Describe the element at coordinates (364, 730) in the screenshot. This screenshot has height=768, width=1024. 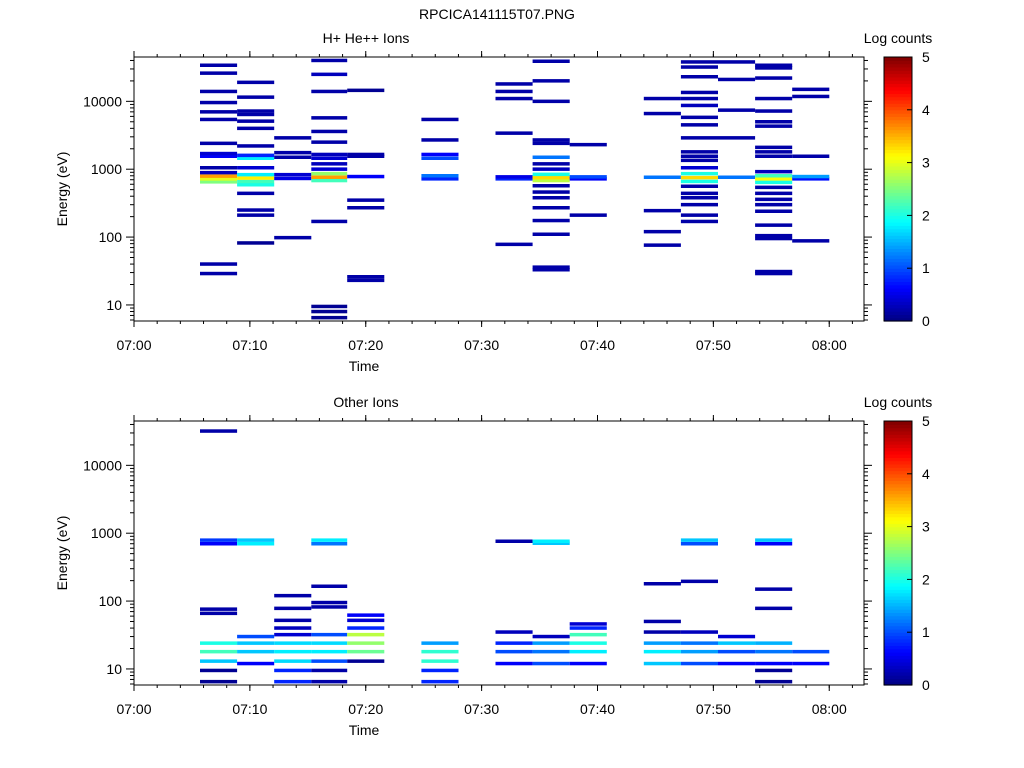
I see `x-axis-label: Time` at that location.